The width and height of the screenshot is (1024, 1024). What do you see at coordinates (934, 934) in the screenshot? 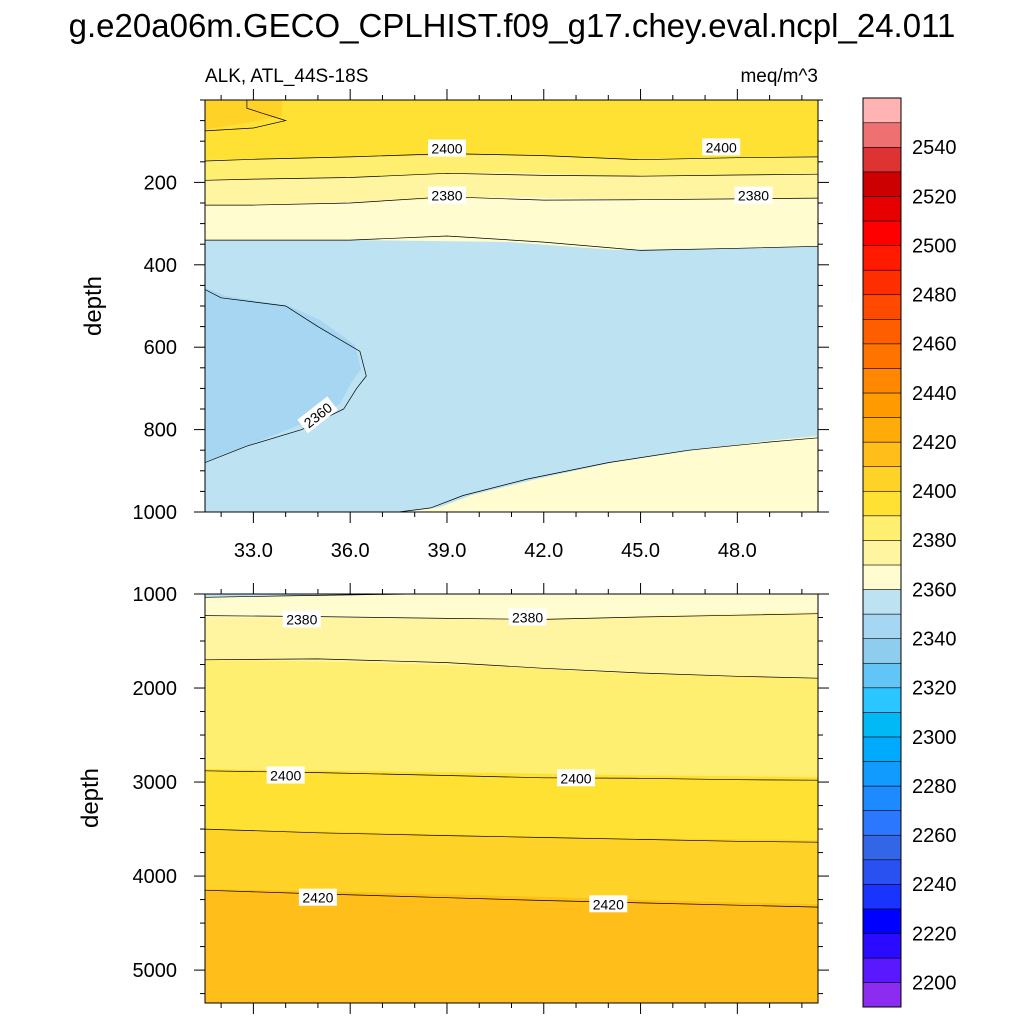
I see `colorbar-tick-label: 2220` at bounding box center [934, 934].